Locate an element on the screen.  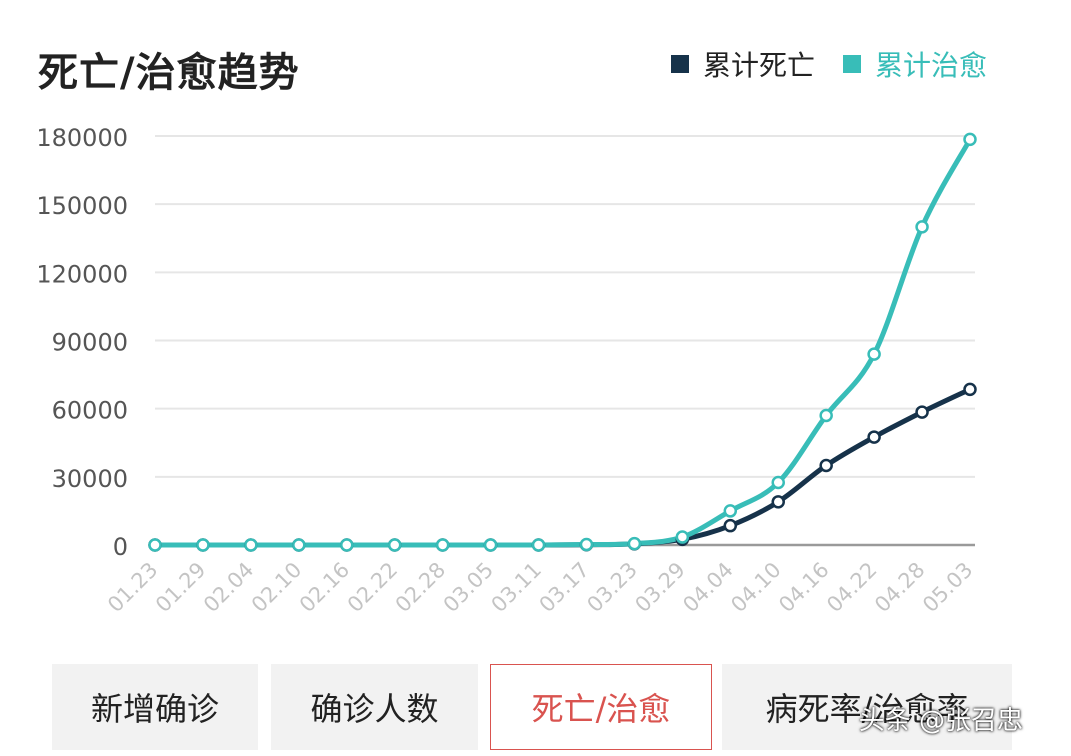
legend-label-recovered: 累计治愈 is located at coordinates (930, 65).